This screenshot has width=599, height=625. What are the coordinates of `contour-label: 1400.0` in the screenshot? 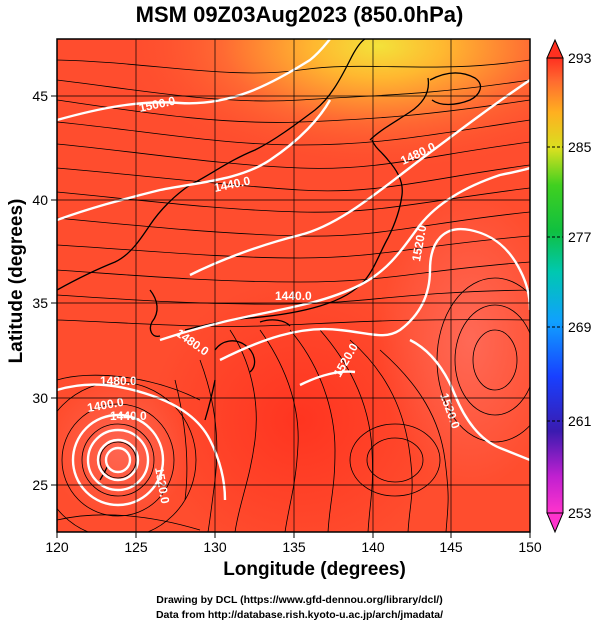 It's located at (105, 405).